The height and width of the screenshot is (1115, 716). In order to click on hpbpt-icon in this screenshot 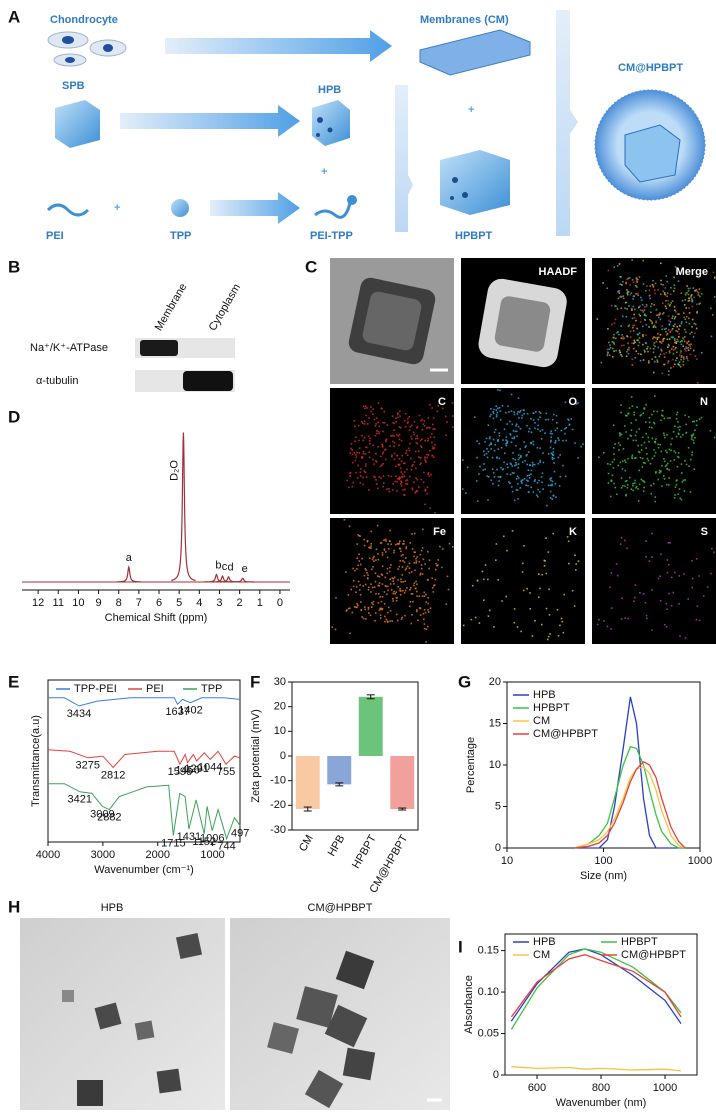, I will do `click(475, 182)`.